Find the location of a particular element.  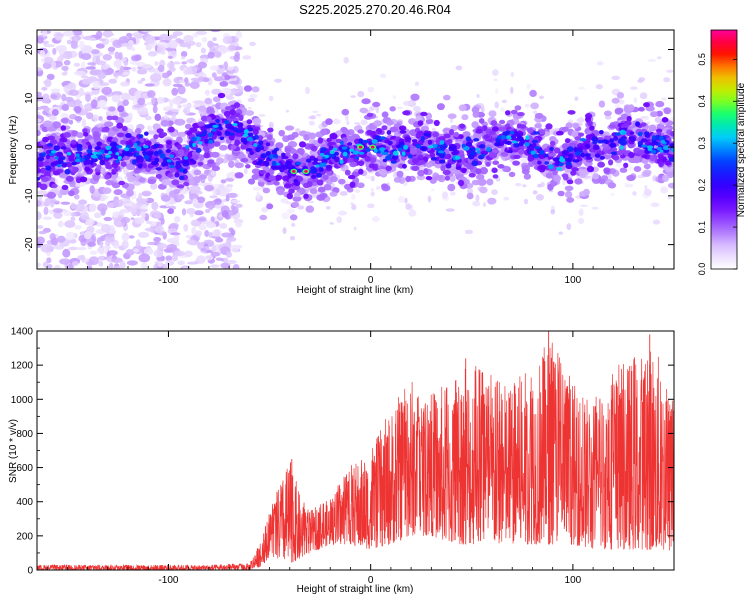

snr-y-tick-label: 400 is located at coordinates (24, 502).